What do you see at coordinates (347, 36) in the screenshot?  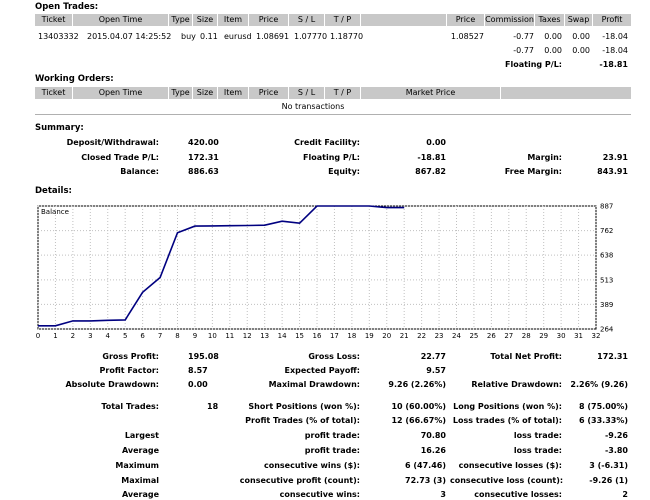 I see `trade-tp: 1.18770` at bounding box center [347, 36].